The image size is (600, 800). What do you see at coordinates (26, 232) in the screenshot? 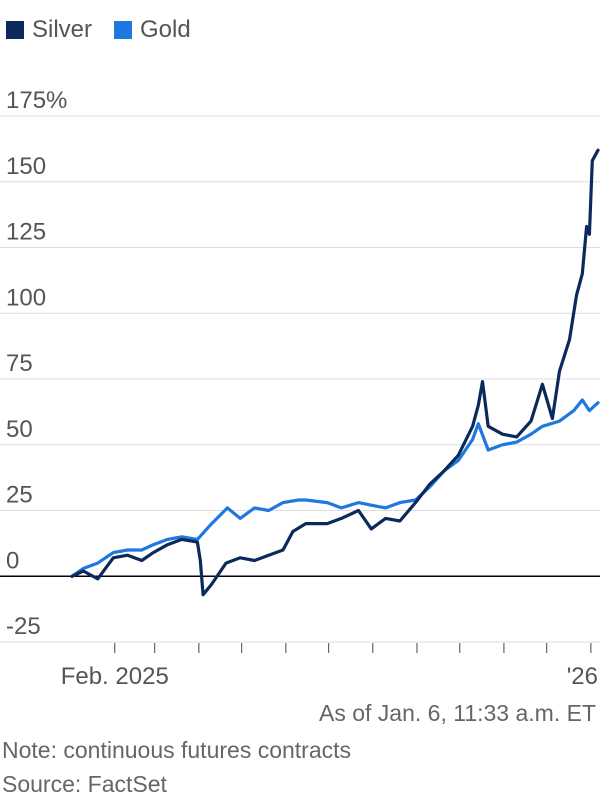
I see `y-tick-label-2: 125` at bounding box center [26, 232].